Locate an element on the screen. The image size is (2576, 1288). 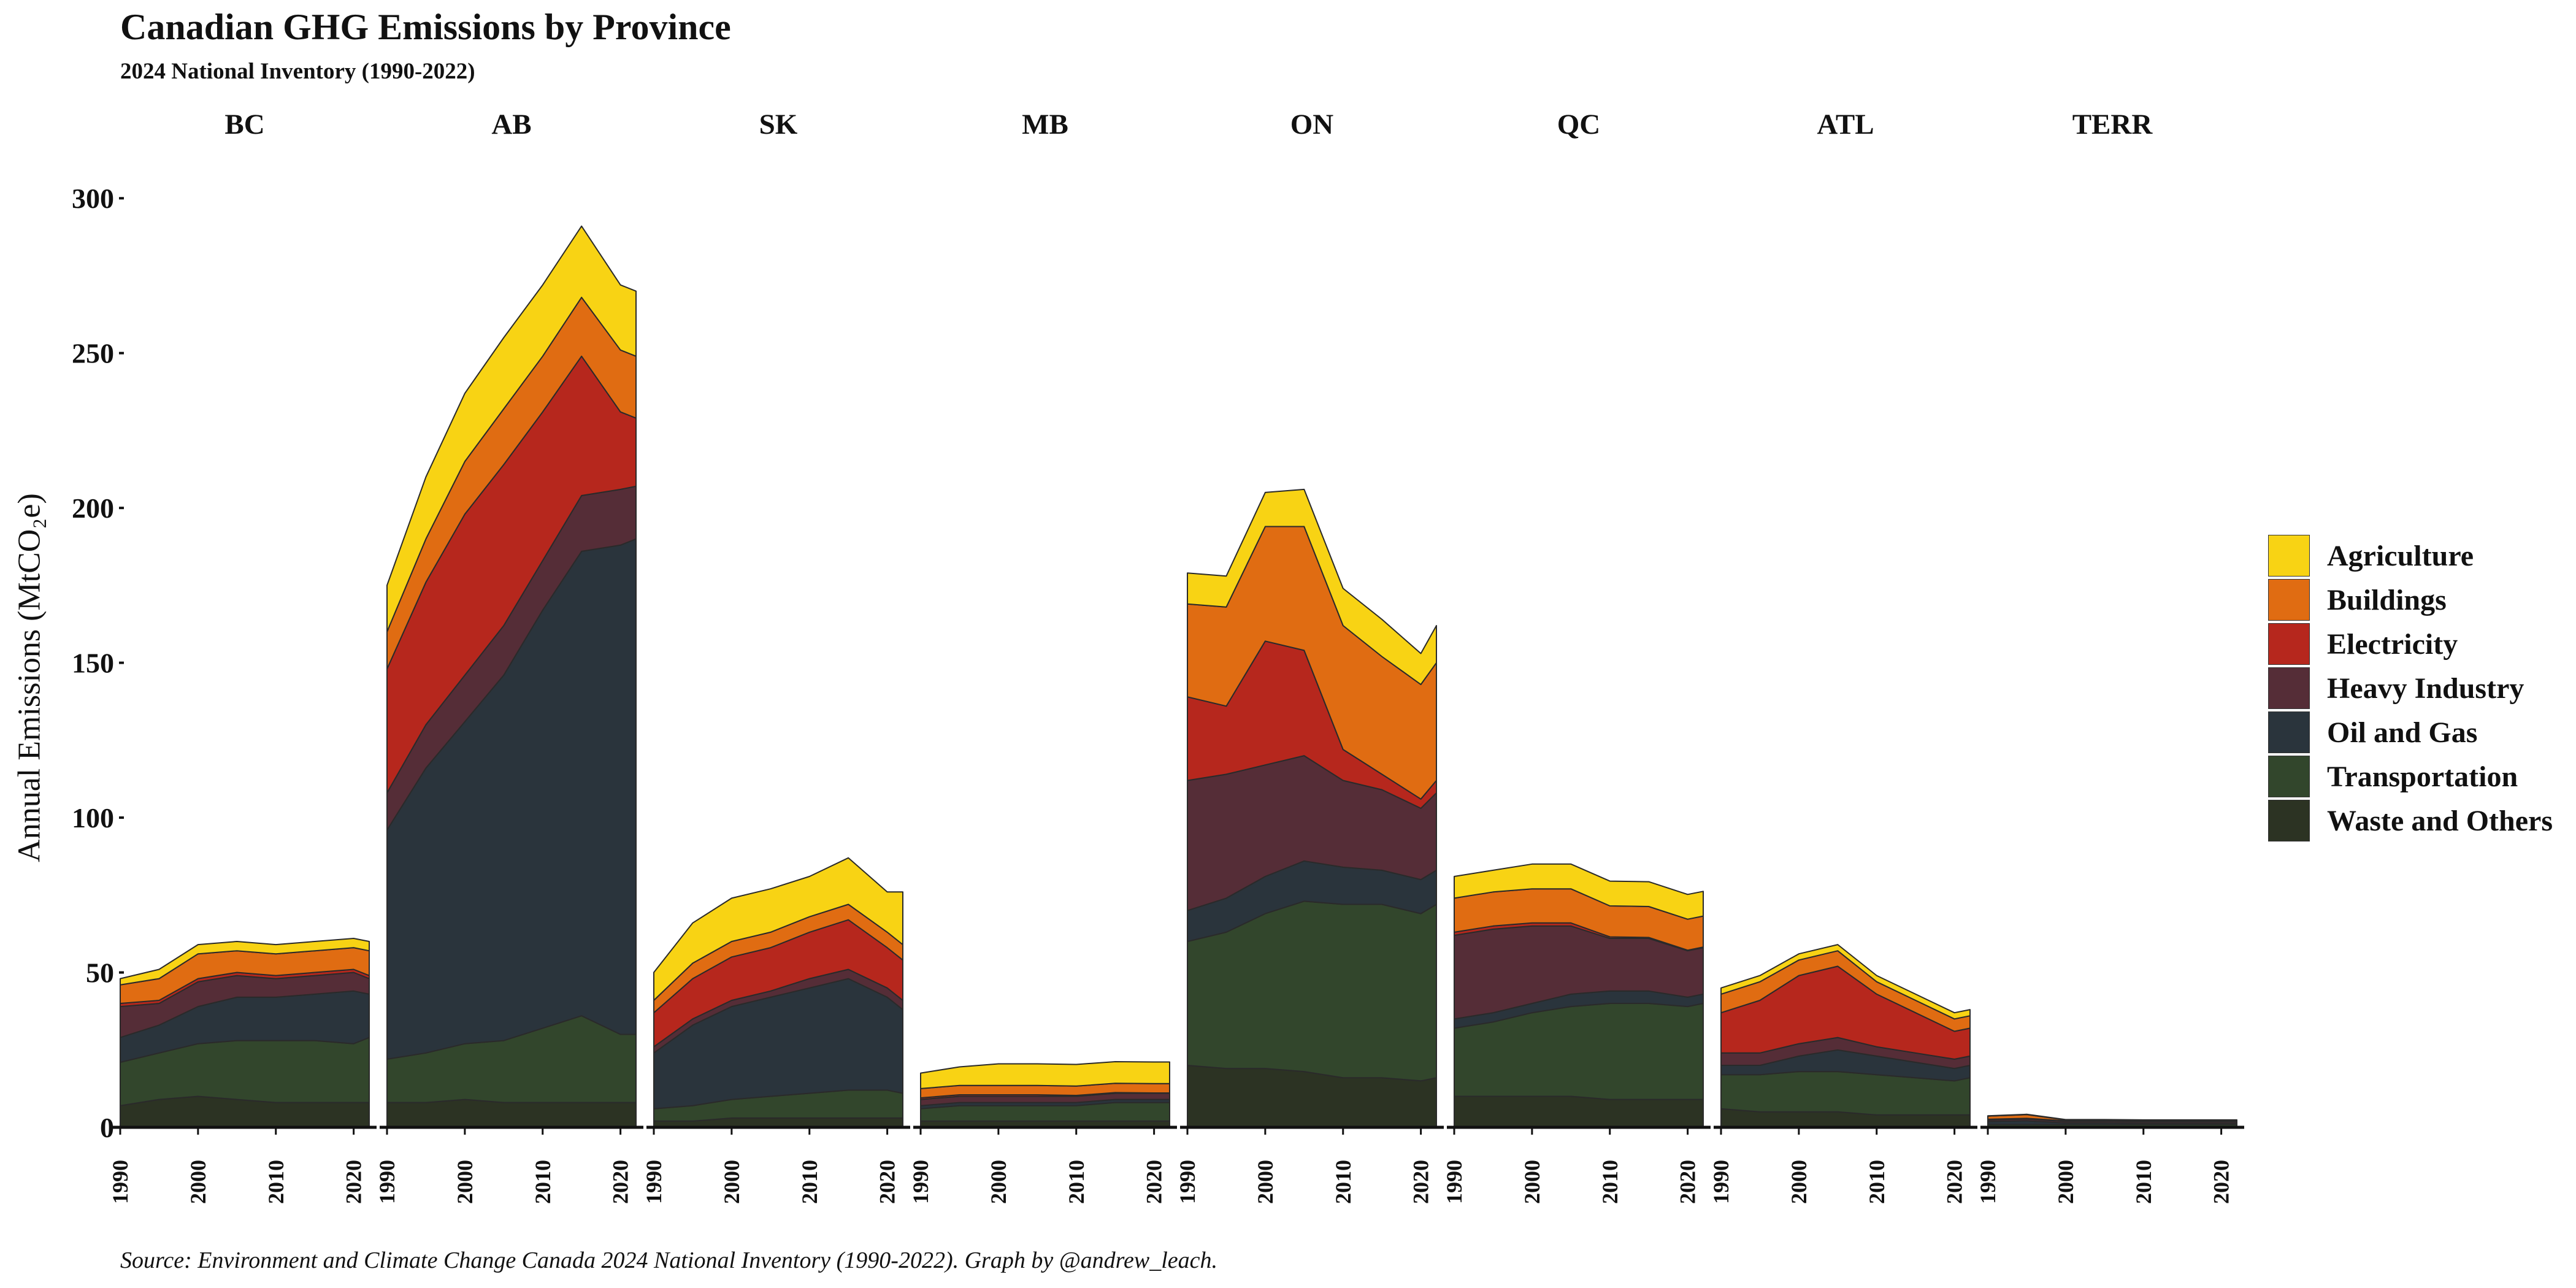
x-tick-label-ab-2000: 2000 is located at coordinates (465, 1182).